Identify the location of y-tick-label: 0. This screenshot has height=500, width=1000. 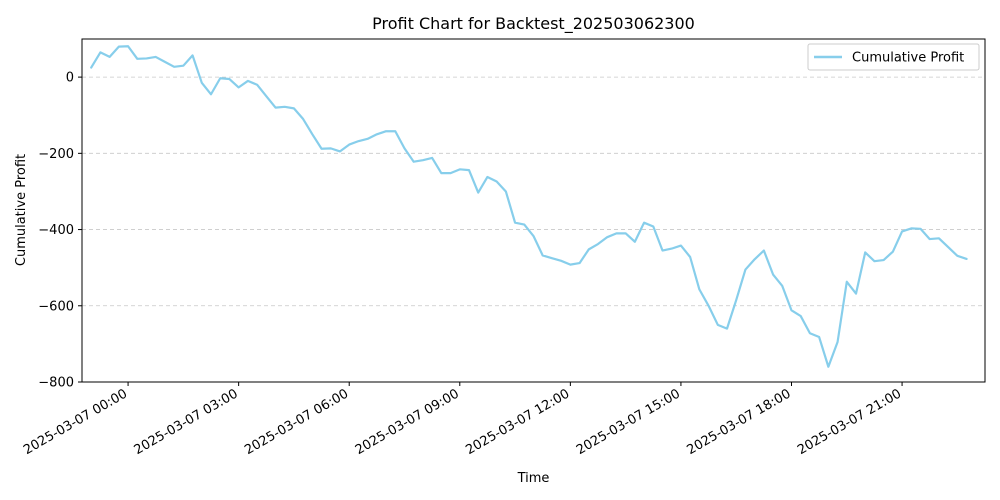
(70, 78).